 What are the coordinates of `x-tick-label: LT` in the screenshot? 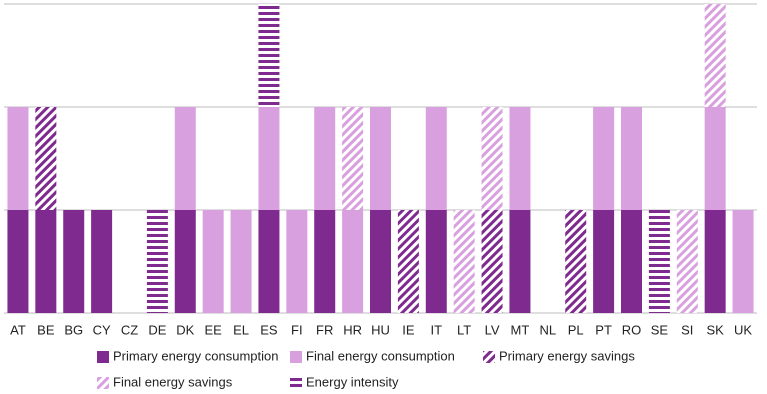 It's located at (464, 329).